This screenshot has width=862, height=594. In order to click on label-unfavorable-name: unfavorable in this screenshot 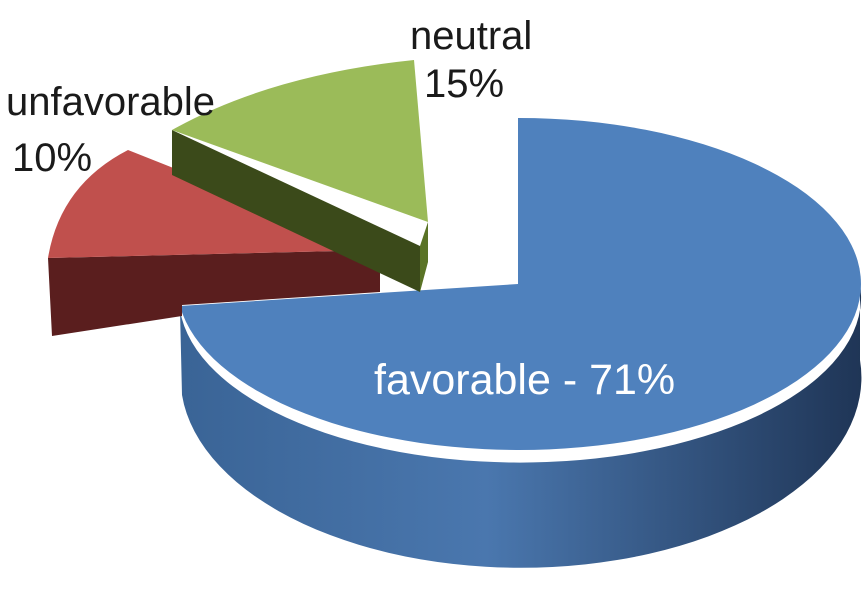, I will do `click(111, 102)`.